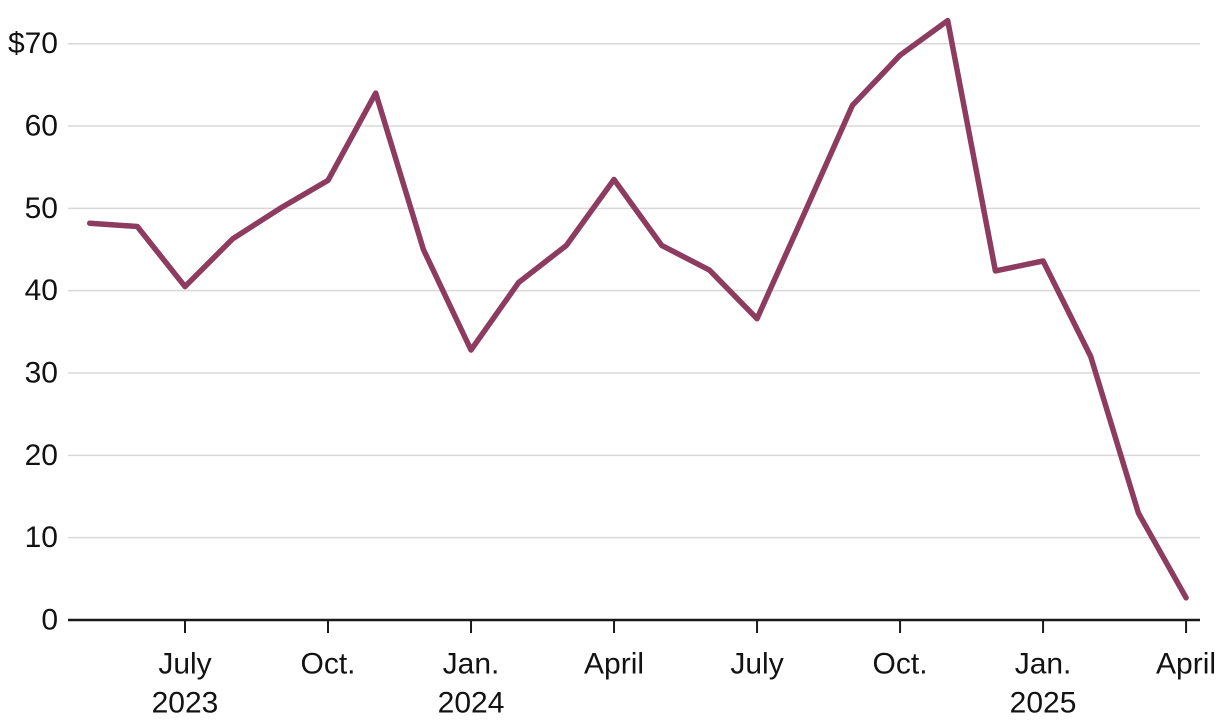 The width and height of the screenshot is (1220, 726). I want to click on y-tick-label: 30, so click(41, 373).